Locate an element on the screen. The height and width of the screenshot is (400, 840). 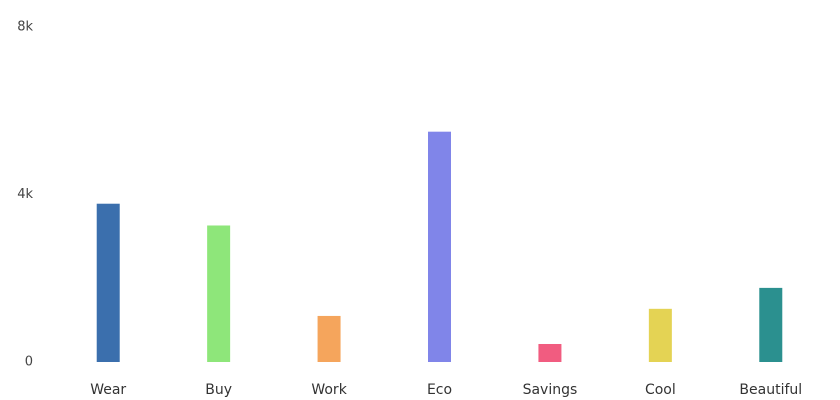
x-tick-label: Work is located at coordinates (329, 390).